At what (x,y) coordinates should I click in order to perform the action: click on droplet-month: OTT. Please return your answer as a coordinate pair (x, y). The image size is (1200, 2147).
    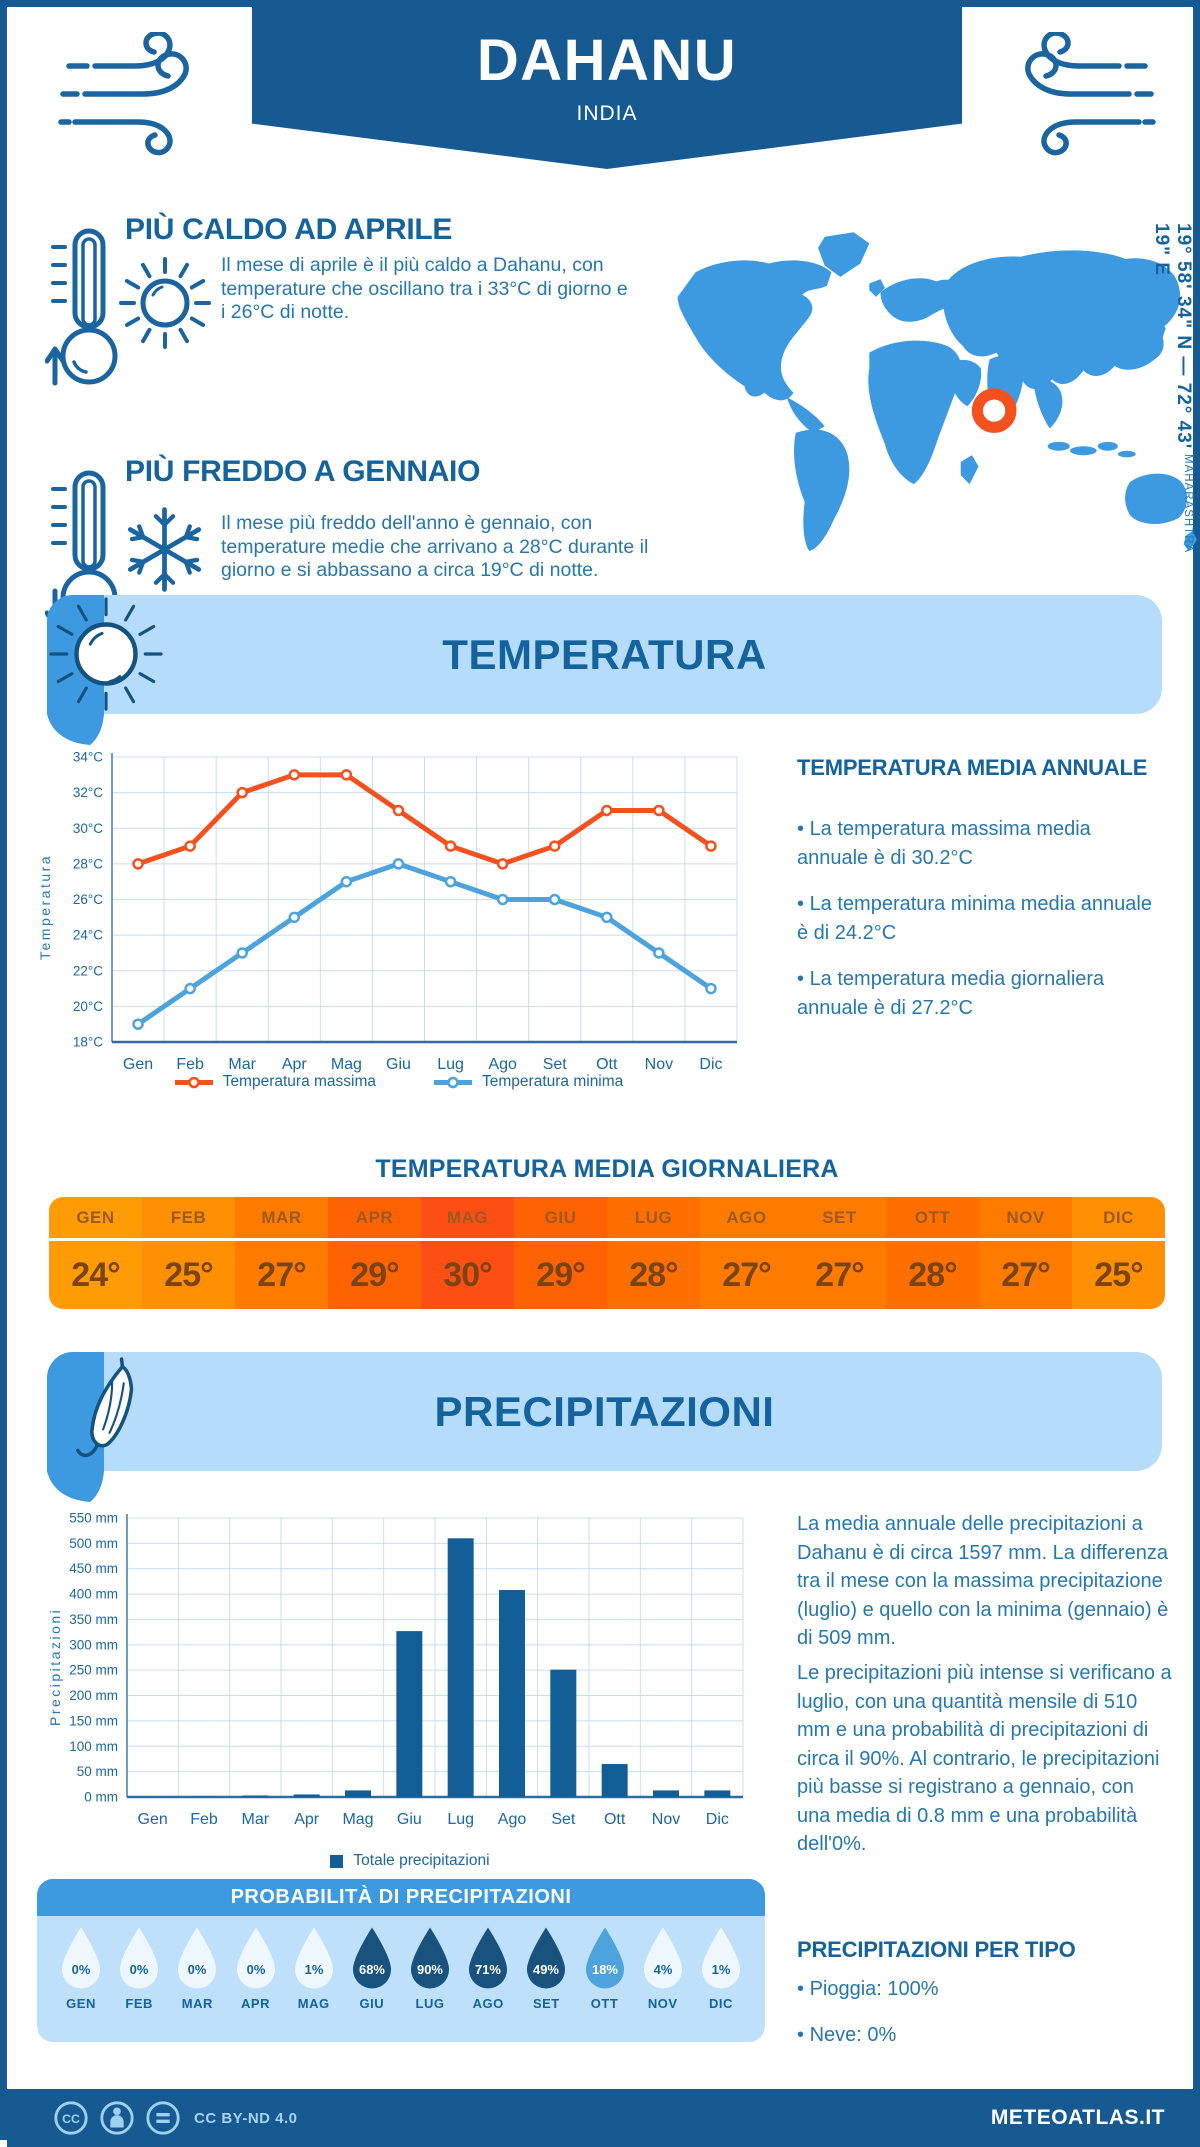
    Looking at the image, I should click on (604, 2003).